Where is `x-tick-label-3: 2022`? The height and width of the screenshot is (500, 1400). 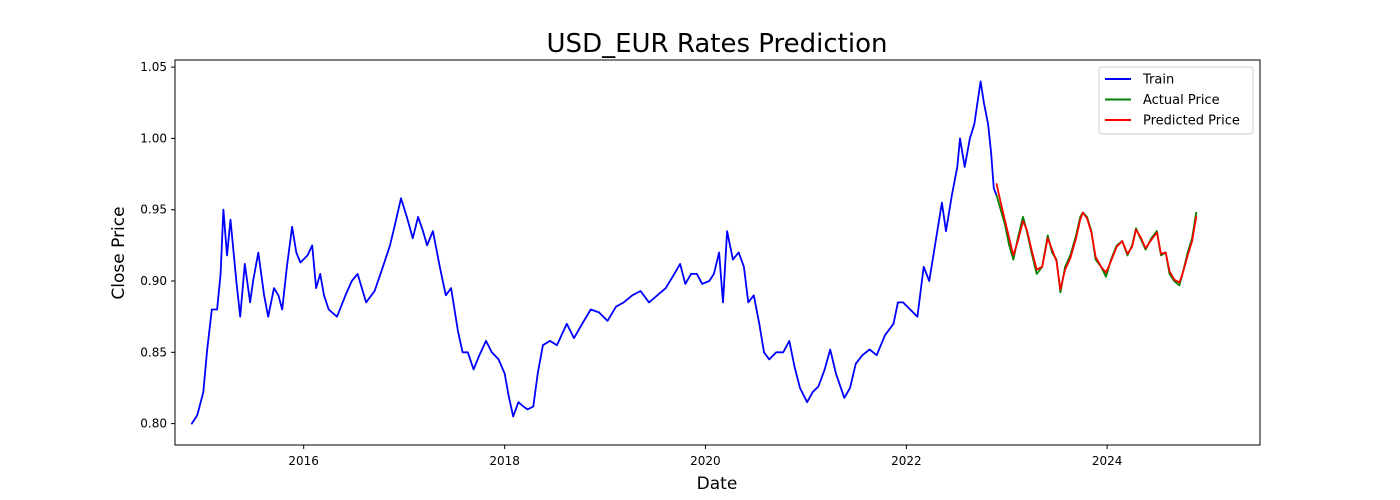
x-tick-label-3: 2022 is located at coordinates (906, 461).